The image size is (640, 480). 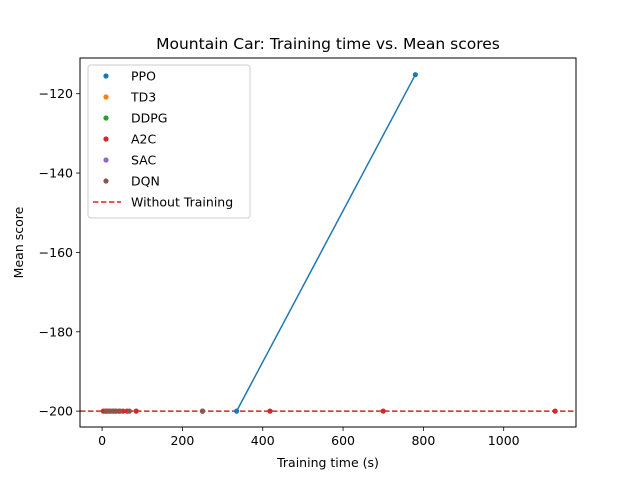 I want to click on legend-box, so click(x=169, y=141).